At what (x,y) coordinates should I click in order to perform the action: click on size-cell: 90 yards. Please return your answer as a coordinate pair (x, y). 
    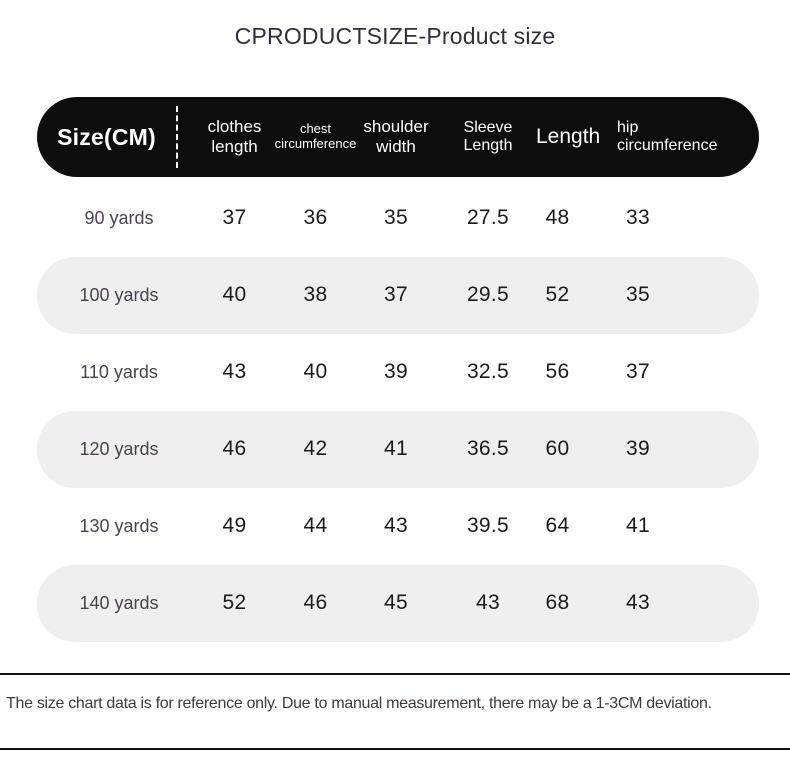
    Looking at the image, I should click on (119, 218).